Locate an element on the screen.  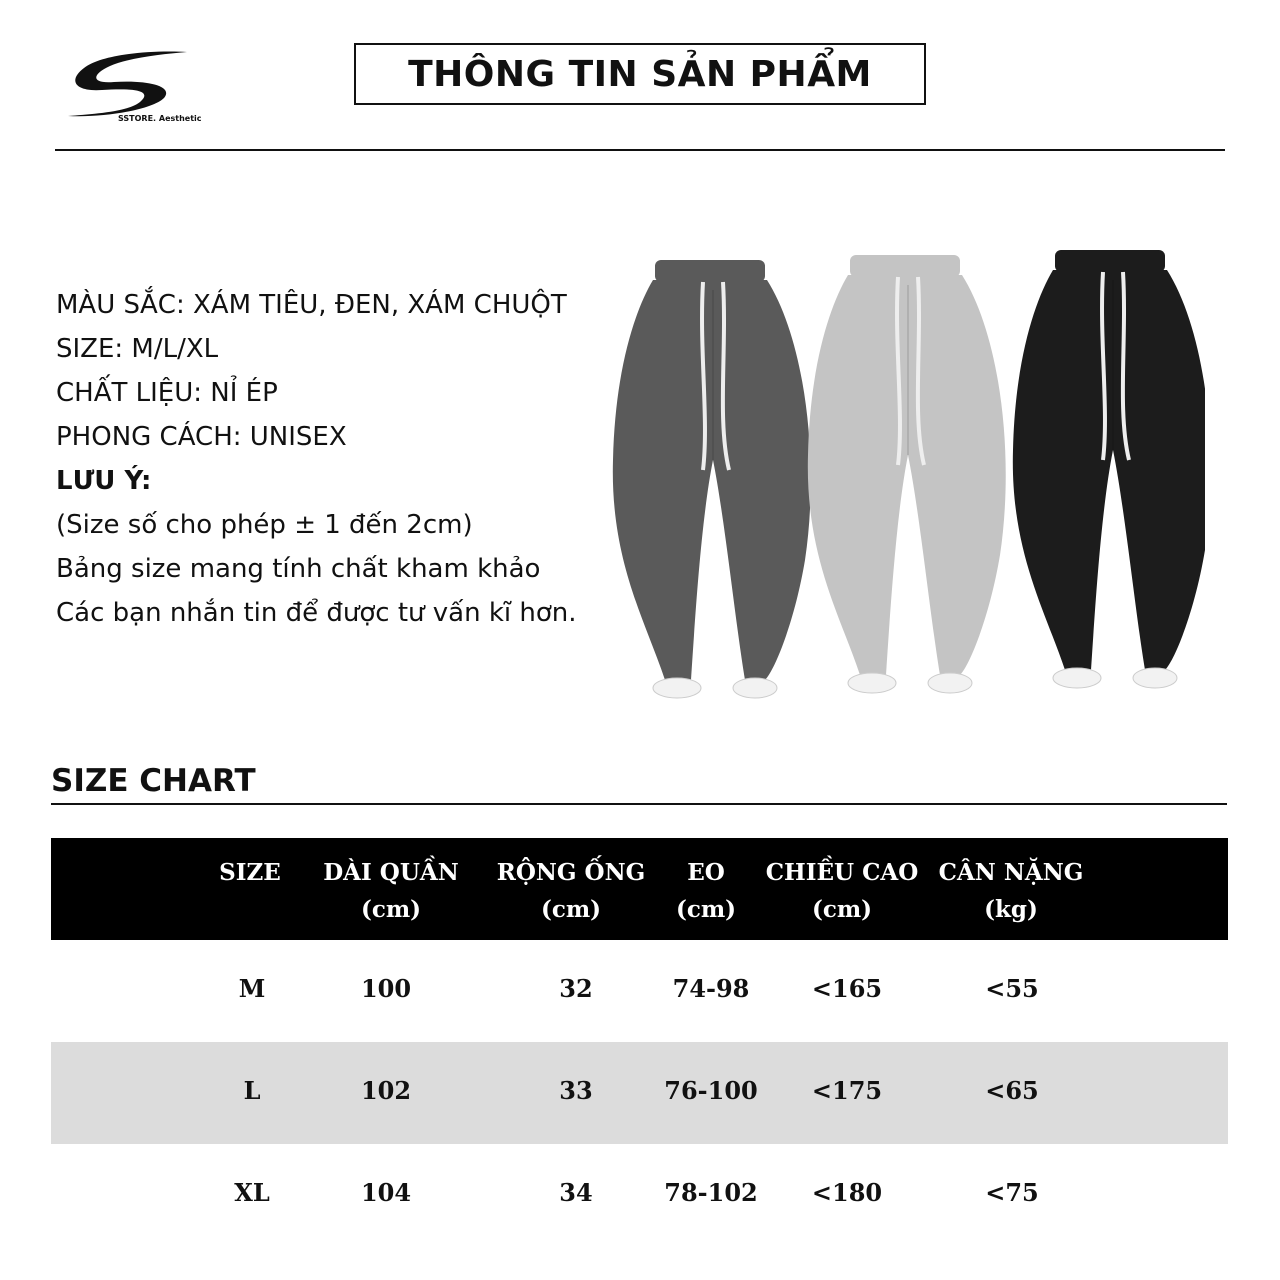
header-length: DÀI QUẦN (cm) is located at coordinates (391, 891).